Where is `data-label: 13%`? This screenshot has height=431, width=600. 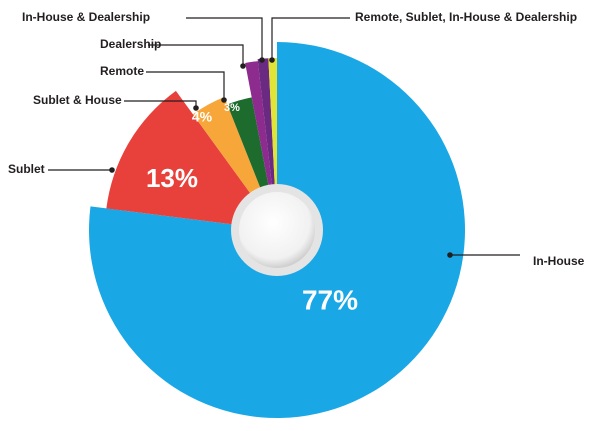 data-label: 13% is located at coordinates (172, 178).